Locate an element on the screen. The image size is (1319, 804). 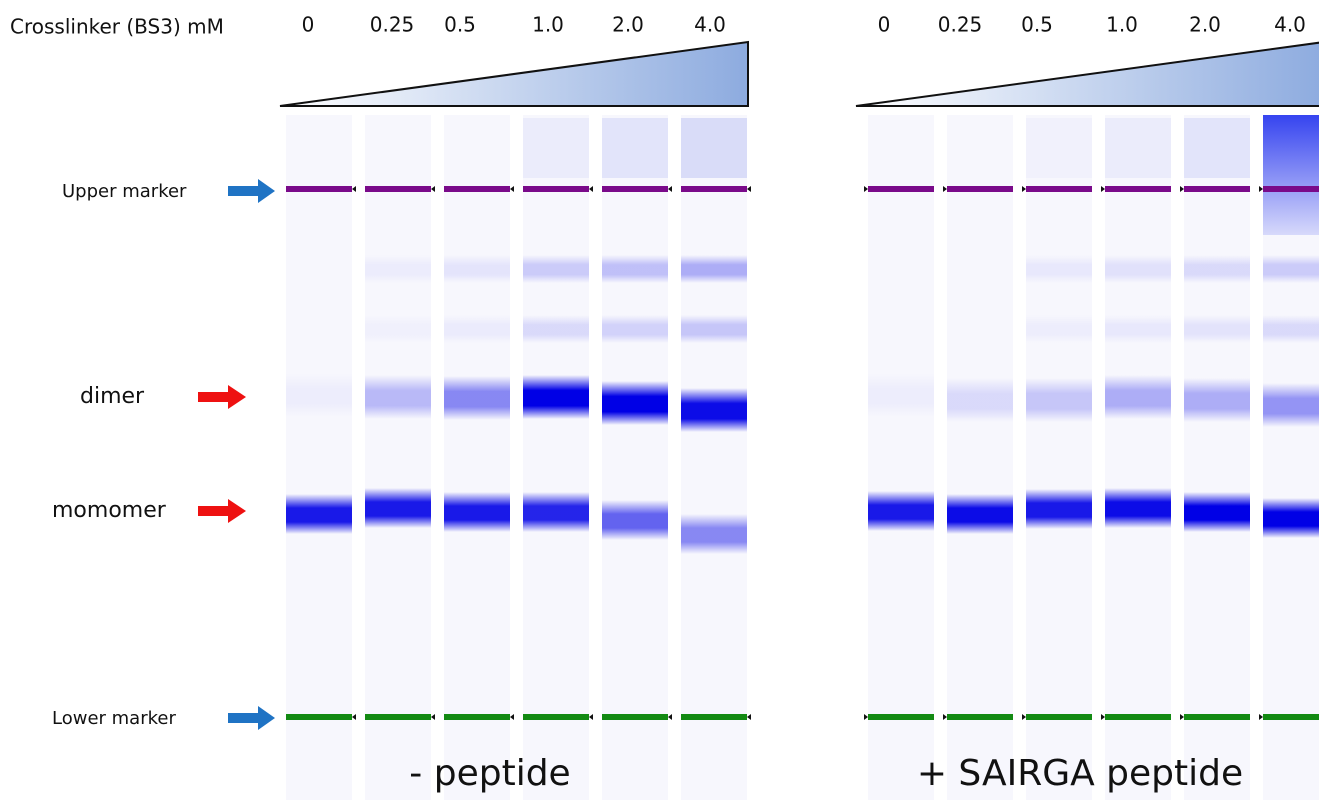
row-label: momomer is located at coordinates (109, 510).